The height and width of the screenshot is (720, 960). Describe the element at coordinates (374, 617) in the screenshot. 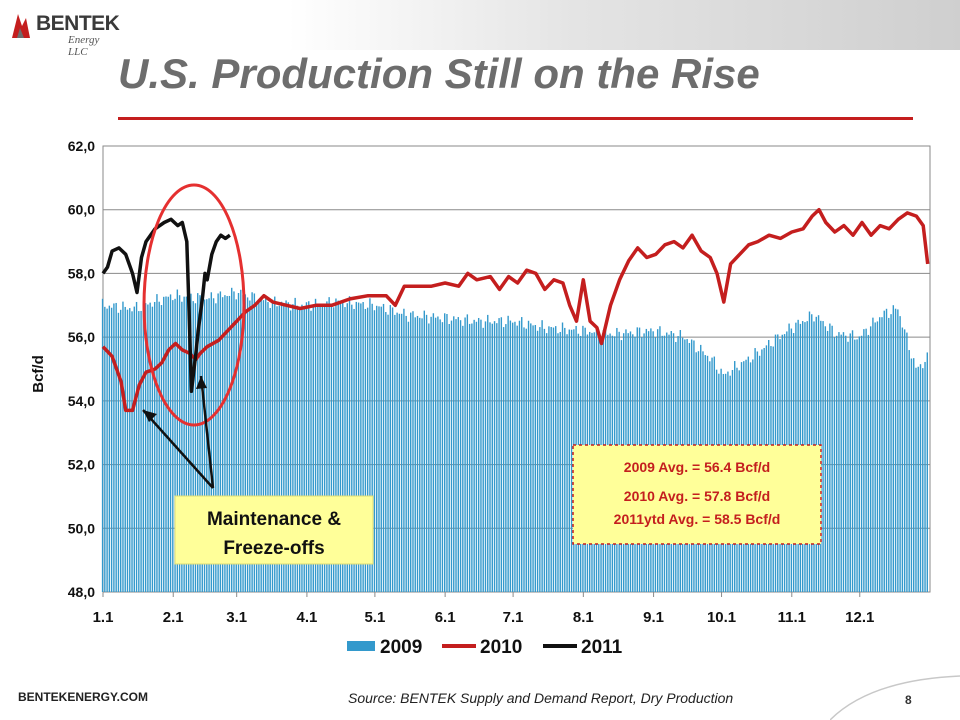

I see `x-tick-label: 5.1` at that location.